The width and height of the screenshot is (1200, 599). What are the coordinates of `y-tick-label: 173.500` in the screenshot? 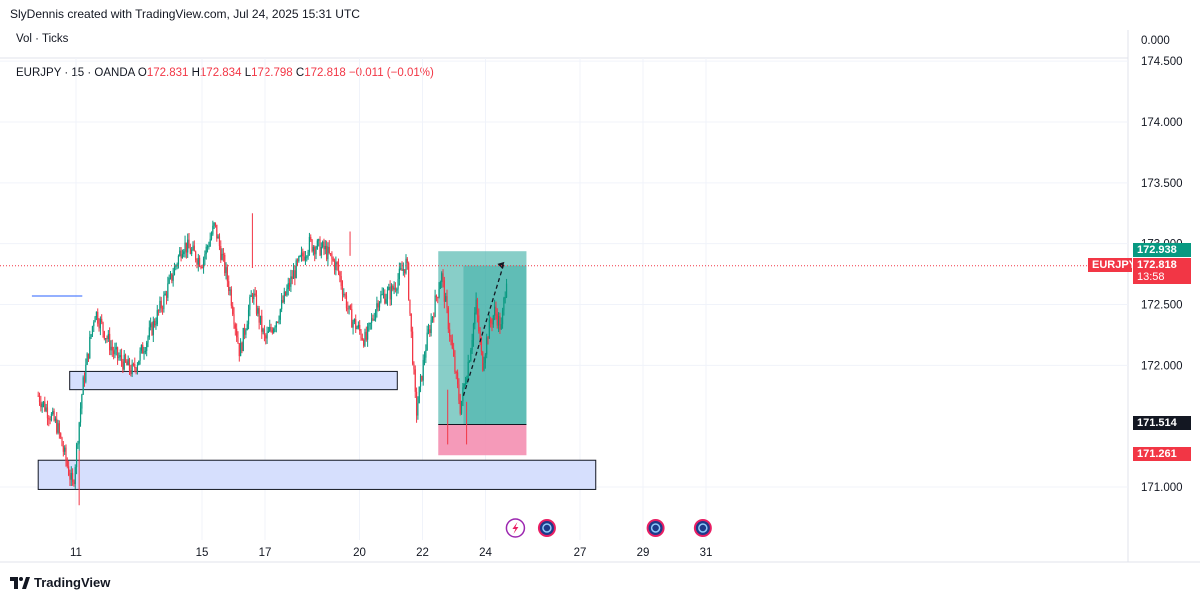 It's located at (1162, 184).